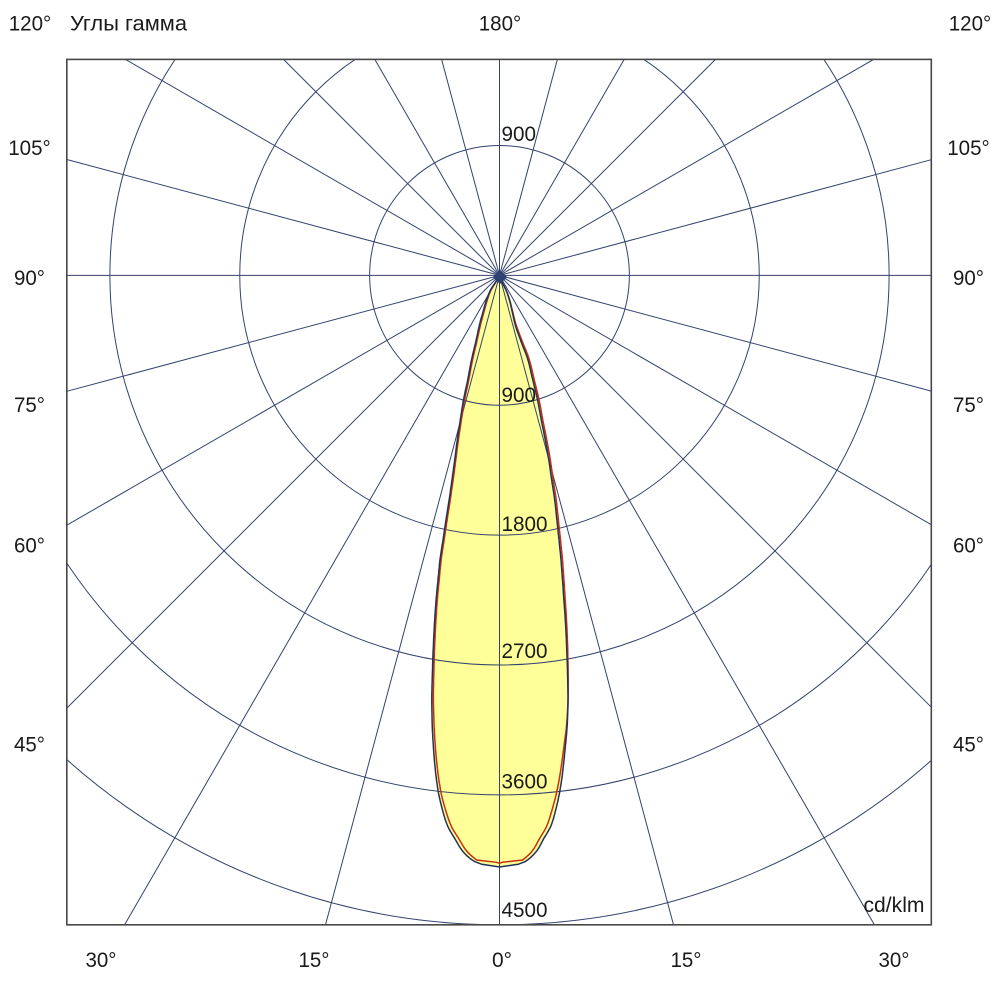 The height and width of the screenshot is (1000, 1000). What do you see at coordinates (500, 24) in the screenshot?
I see `svg-text: 180°` at bounding box center [500, 24].